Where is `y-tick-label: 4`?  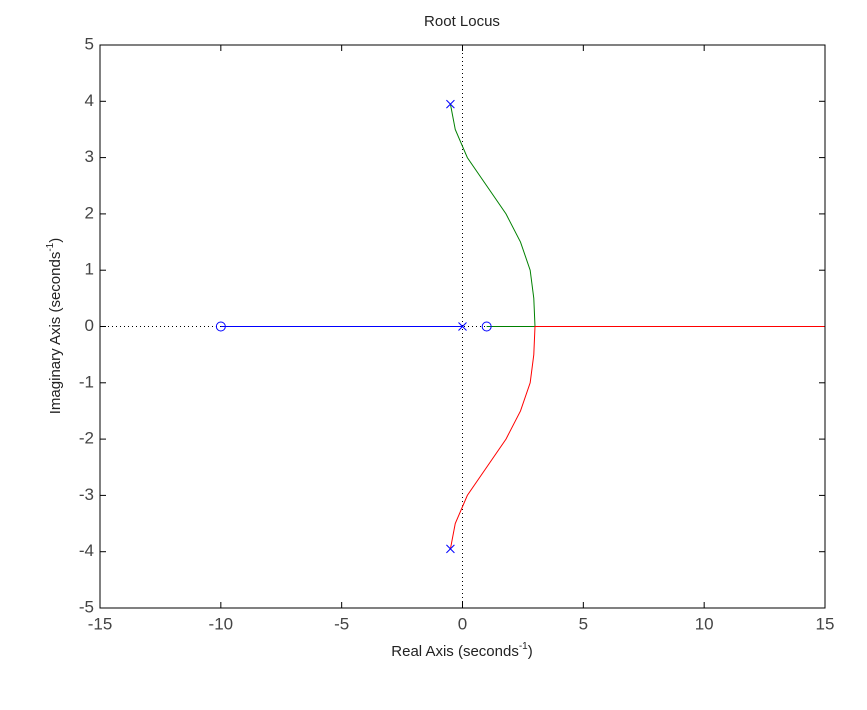 y-tick-label: 4 is located at coordinates (89, 100).